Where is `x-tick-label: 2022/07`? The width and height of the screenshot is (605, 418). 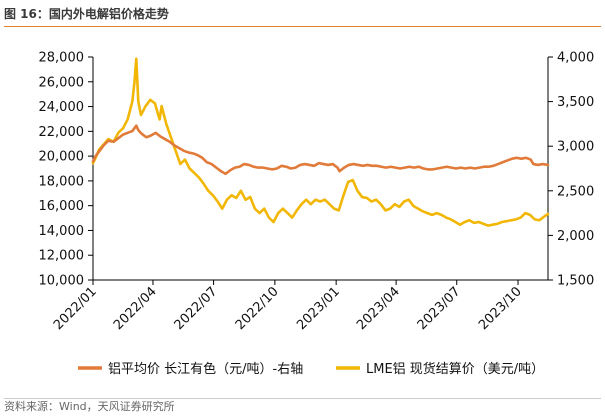
x-tick-label: 2022/07 is located at coordinates (196, 308).